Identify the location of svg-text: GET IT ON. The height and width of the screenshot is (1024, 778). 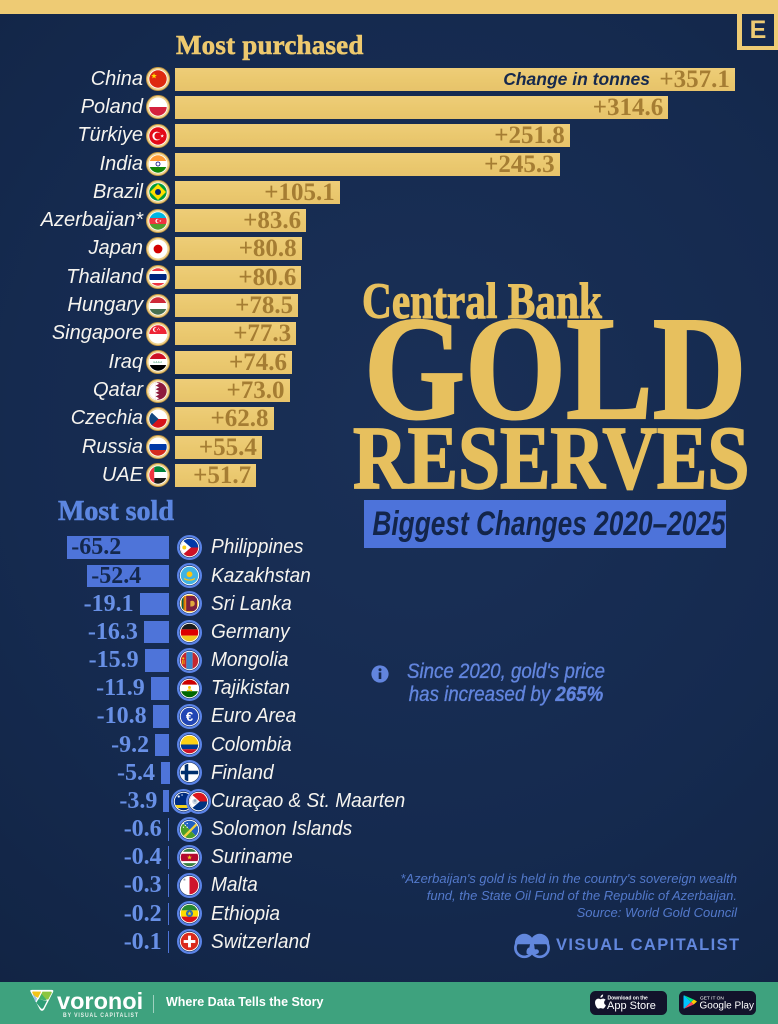
(712, 999).